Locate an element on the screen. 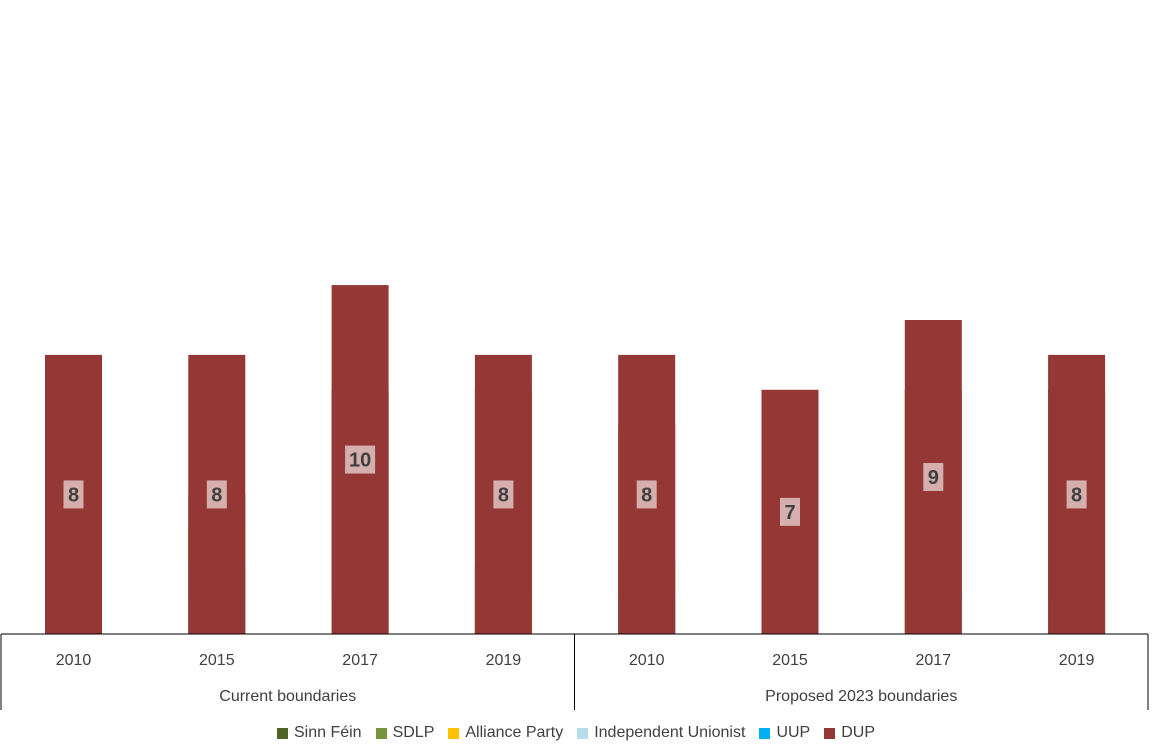 Image resolution: width=1152 pixels, height=746 pixels. legend-item: SDLP is located at coordinates (405, 733).